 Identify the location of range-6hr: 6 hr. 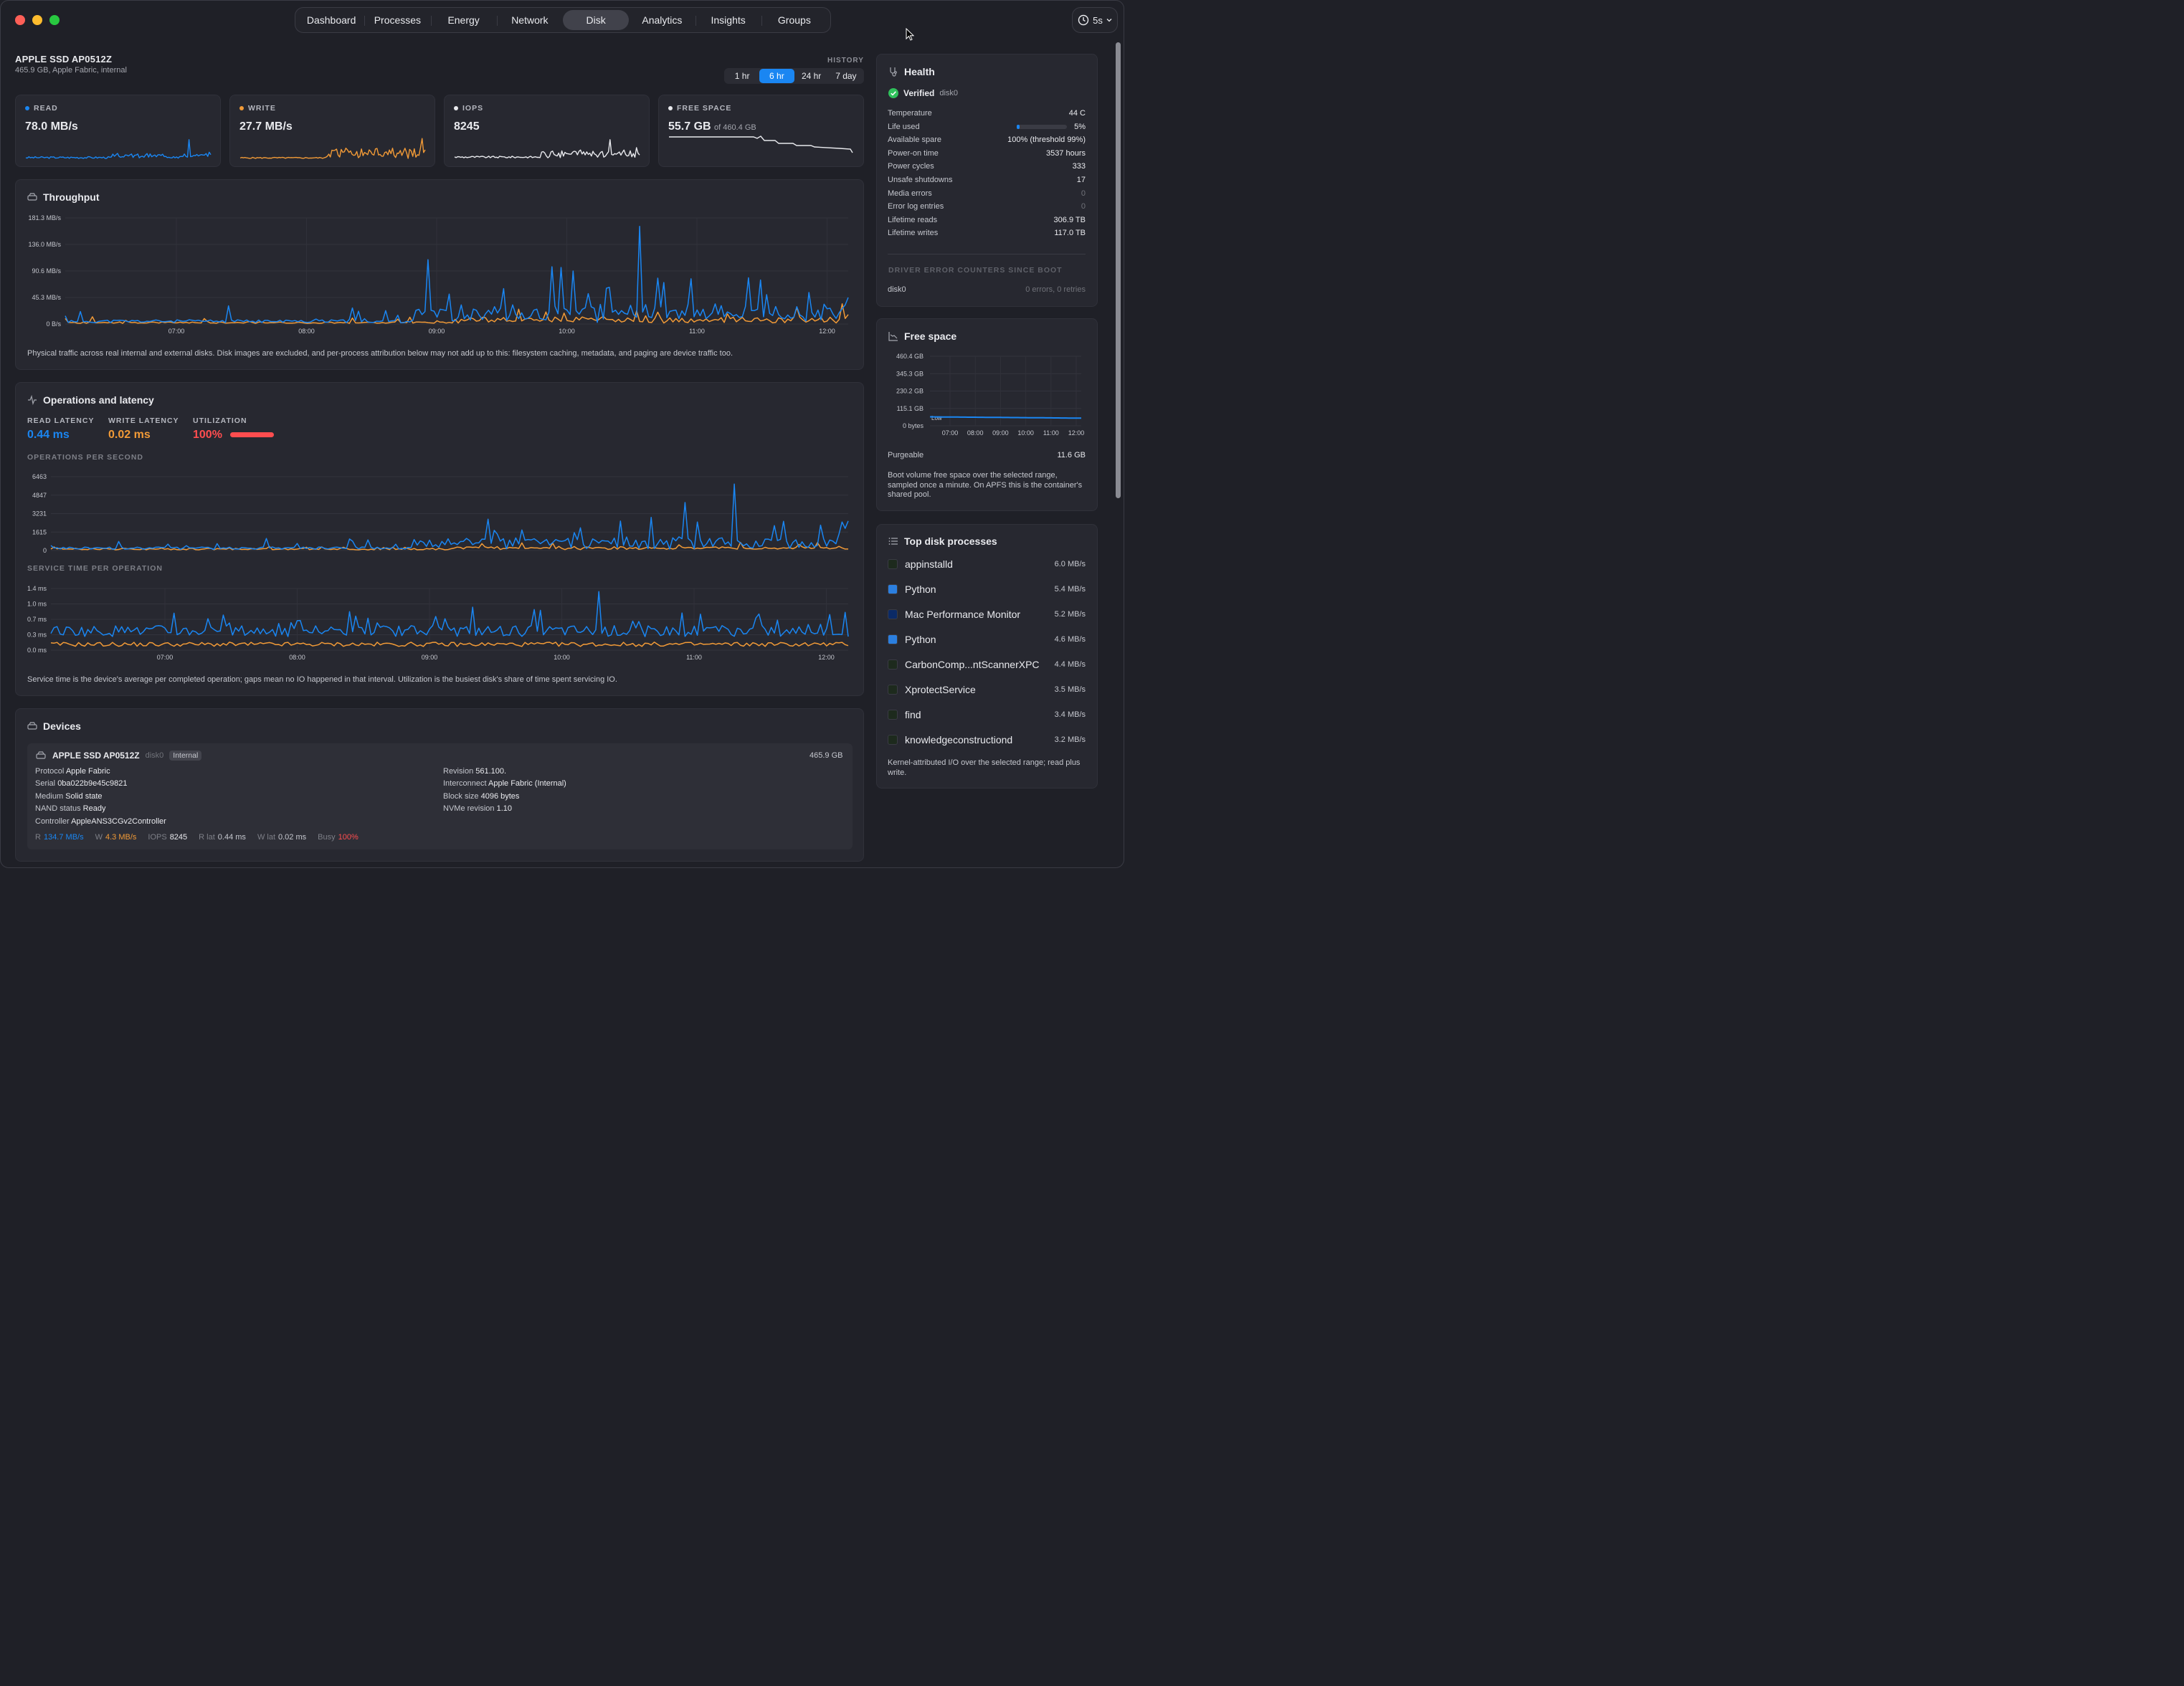
(776, 76).